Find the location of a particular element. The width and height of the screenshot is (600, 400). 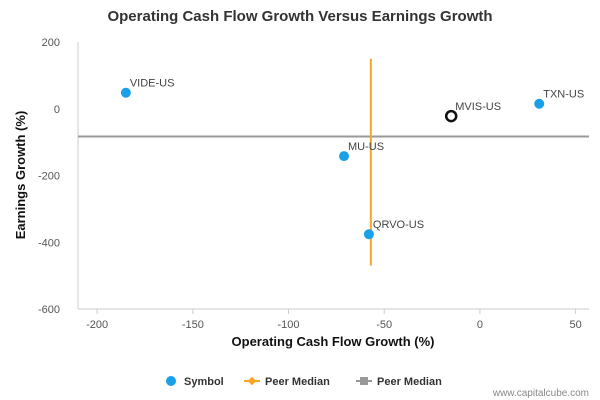

point-qrvo-us is located at coordinates (368, 234).